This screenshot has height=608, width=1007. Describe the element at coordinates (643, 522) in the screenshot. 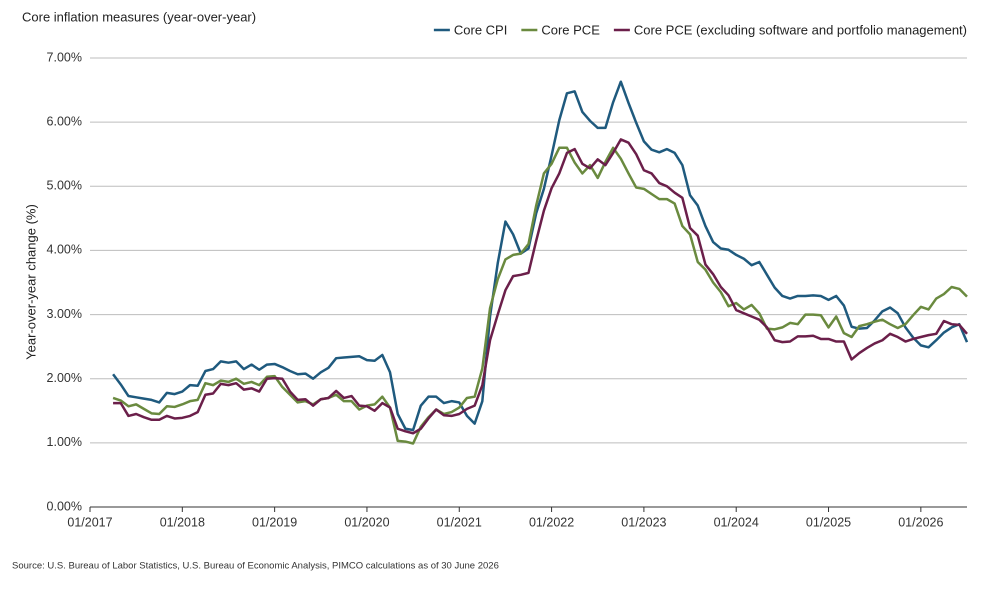

I see `x-tick-label: 01/2023` at that location.